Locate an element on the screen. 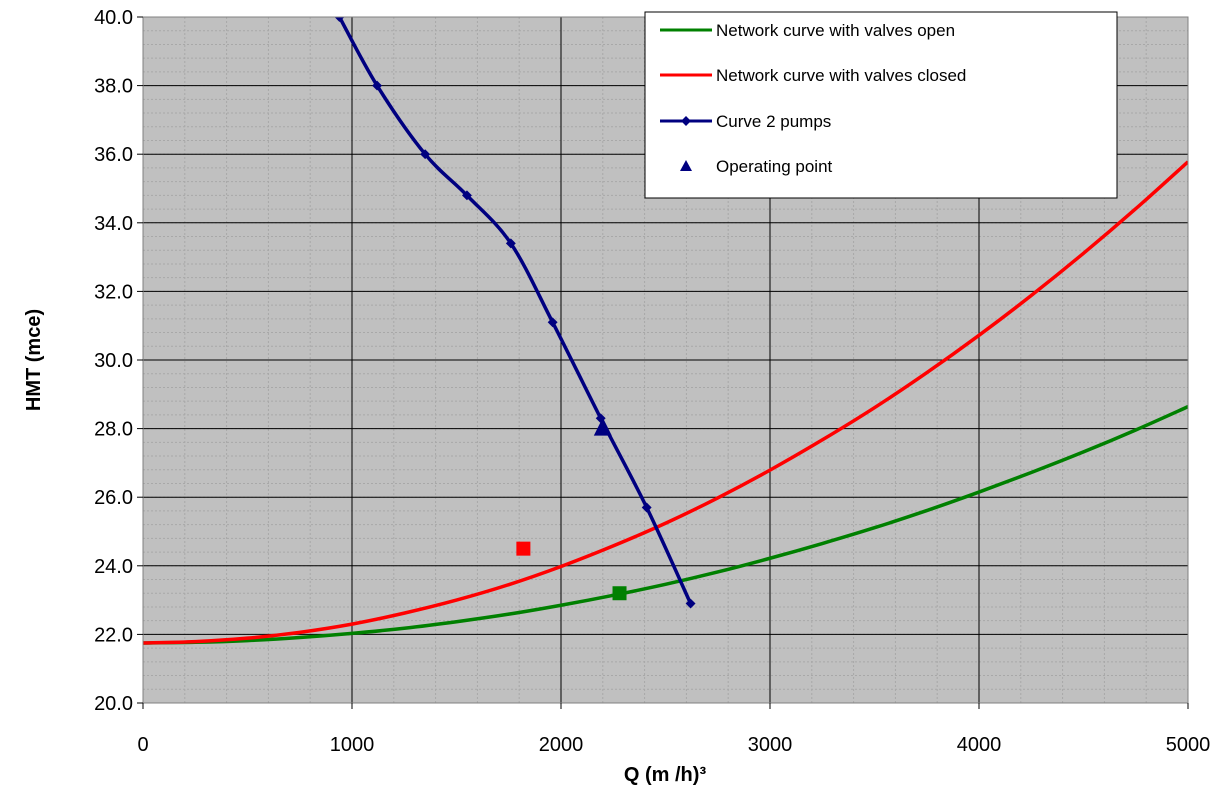  x-tick-label: 5000 is located at coordinates (1188, 745).